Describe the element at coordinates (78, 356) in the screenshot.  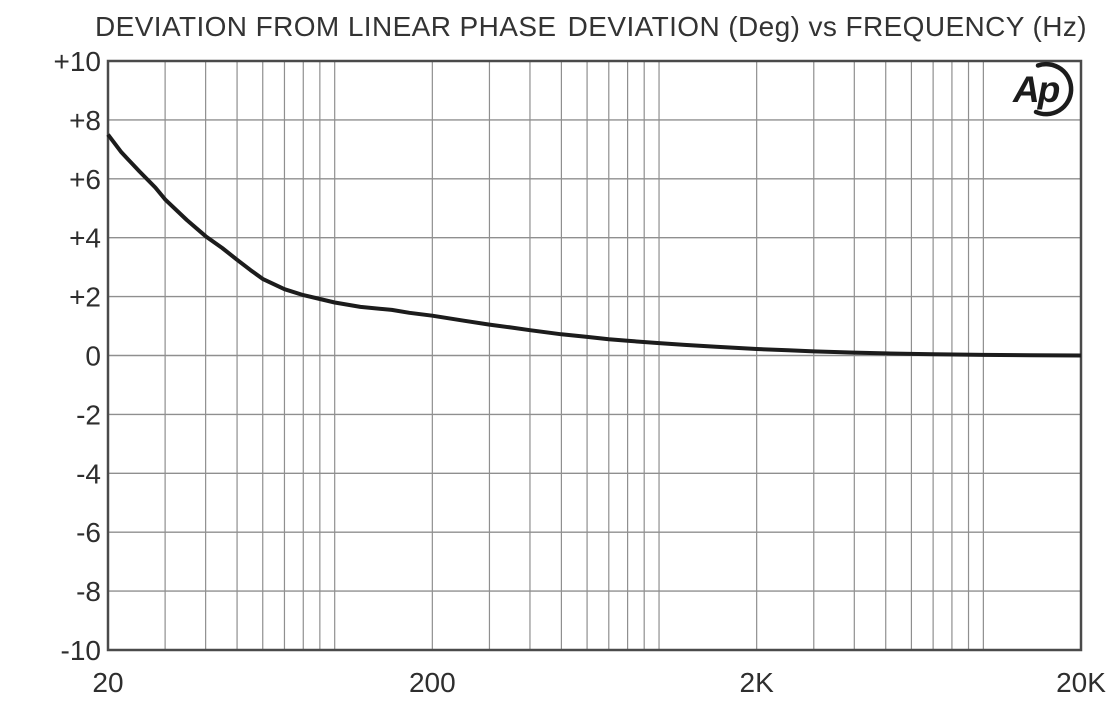
I see `y-axis-labels: +10 +8 +6 +4 +2 0 -2 -4 -6 -8 -10` at that location.